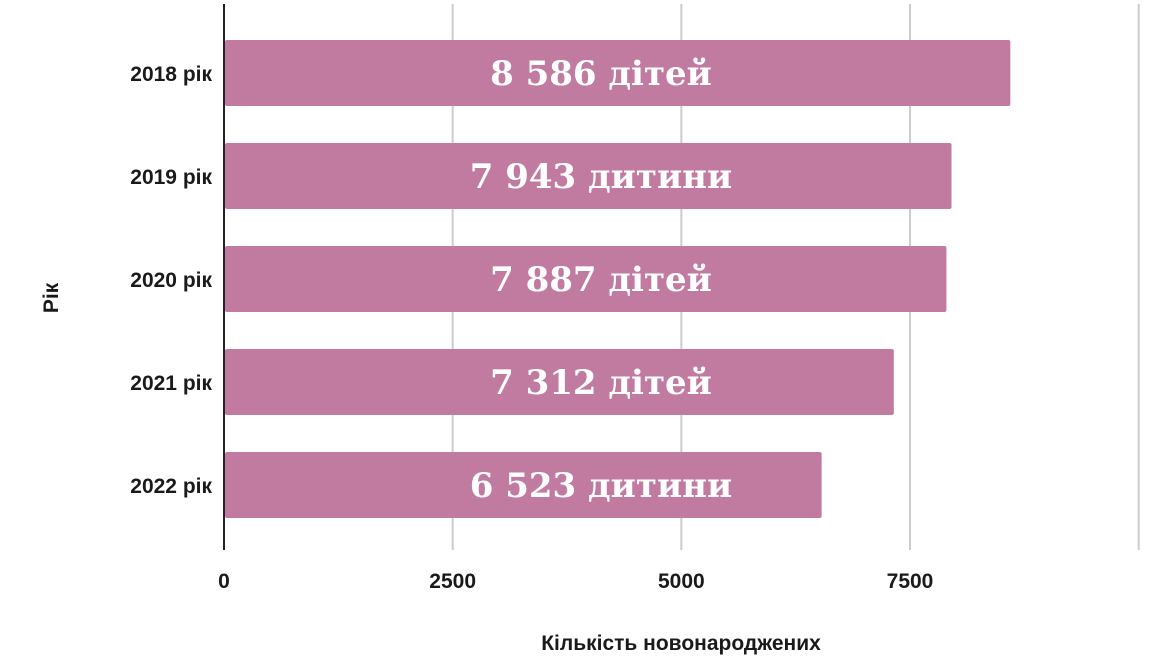 This screenshot has width=1175, height=662. Describe the element at coordinates (601, 383) in the screenshot. I see `bar-data-label: 7 312 дітей` at that location.